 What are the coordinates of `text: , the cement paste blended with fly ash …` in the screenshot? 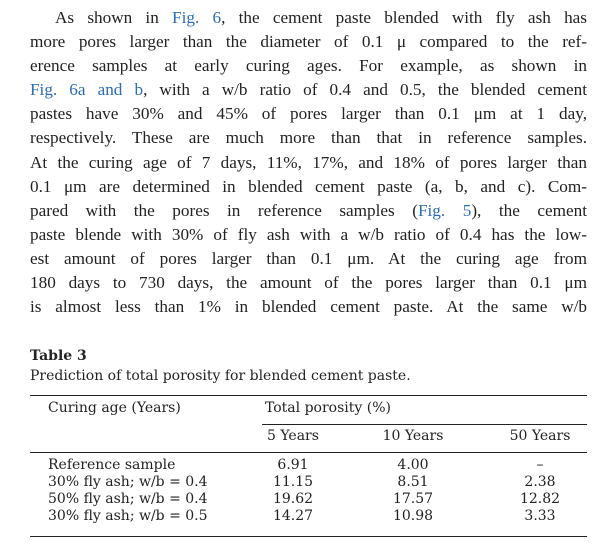 It's located at (404, 17).